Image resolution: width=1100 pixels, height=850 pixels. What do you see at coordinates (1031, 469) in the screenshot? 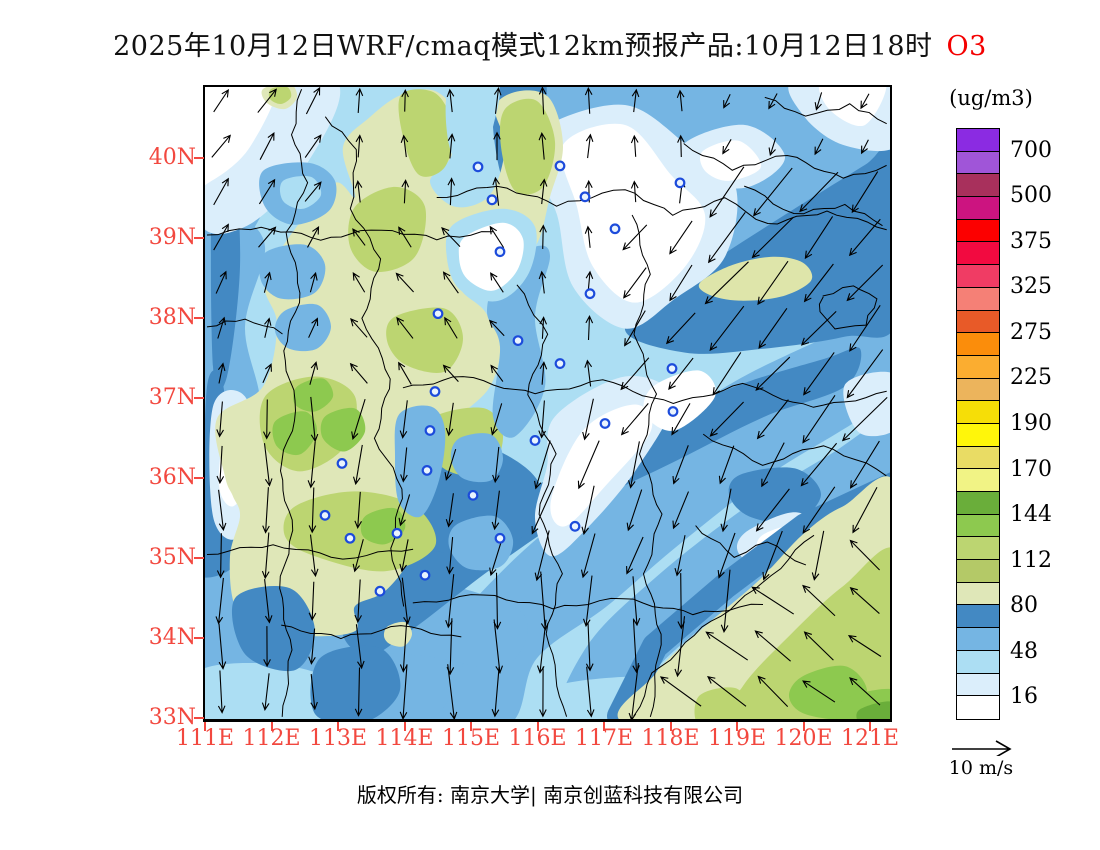
I see `colorbar-value-label: 170` at bounding box center [1031, 469].